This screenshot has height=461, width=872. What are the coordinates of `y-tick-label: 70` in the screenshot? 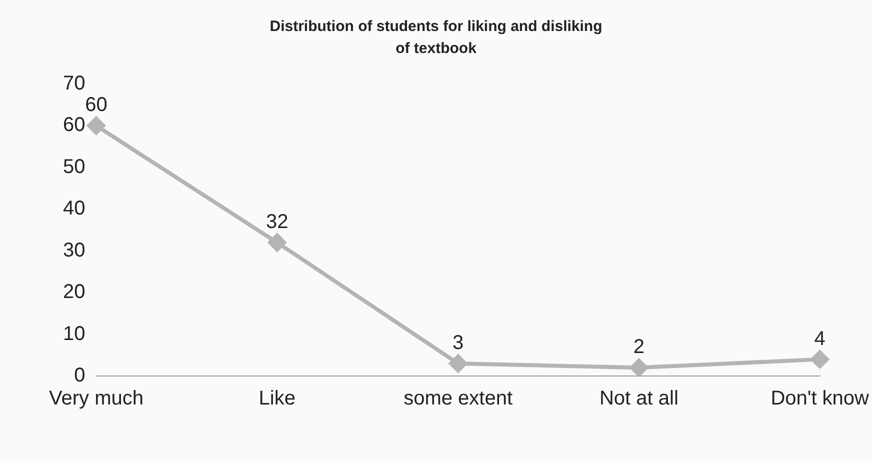 It's located at (74, 83).